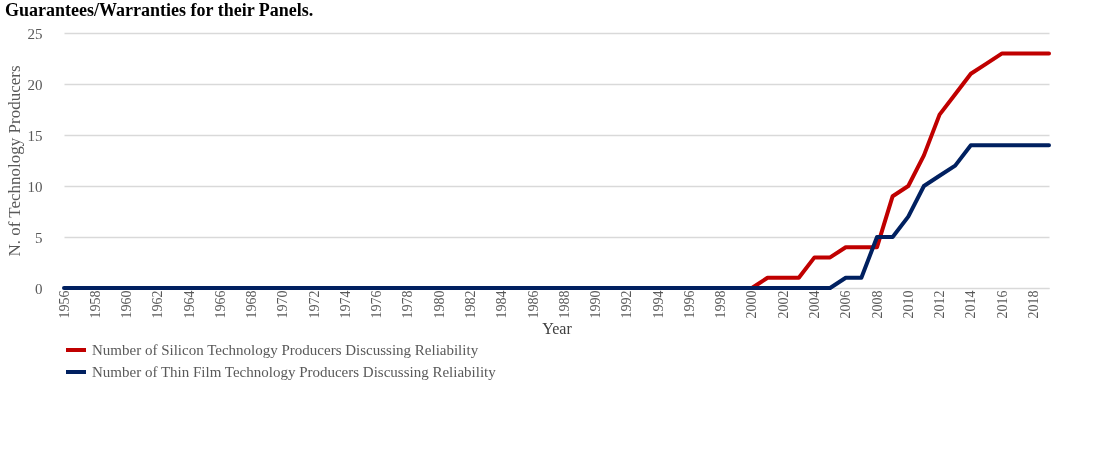 This screenshot has width=1098, height=452. I want to click on chart-title: Guarantees/Warranties for their Panels., so click(159, 10).